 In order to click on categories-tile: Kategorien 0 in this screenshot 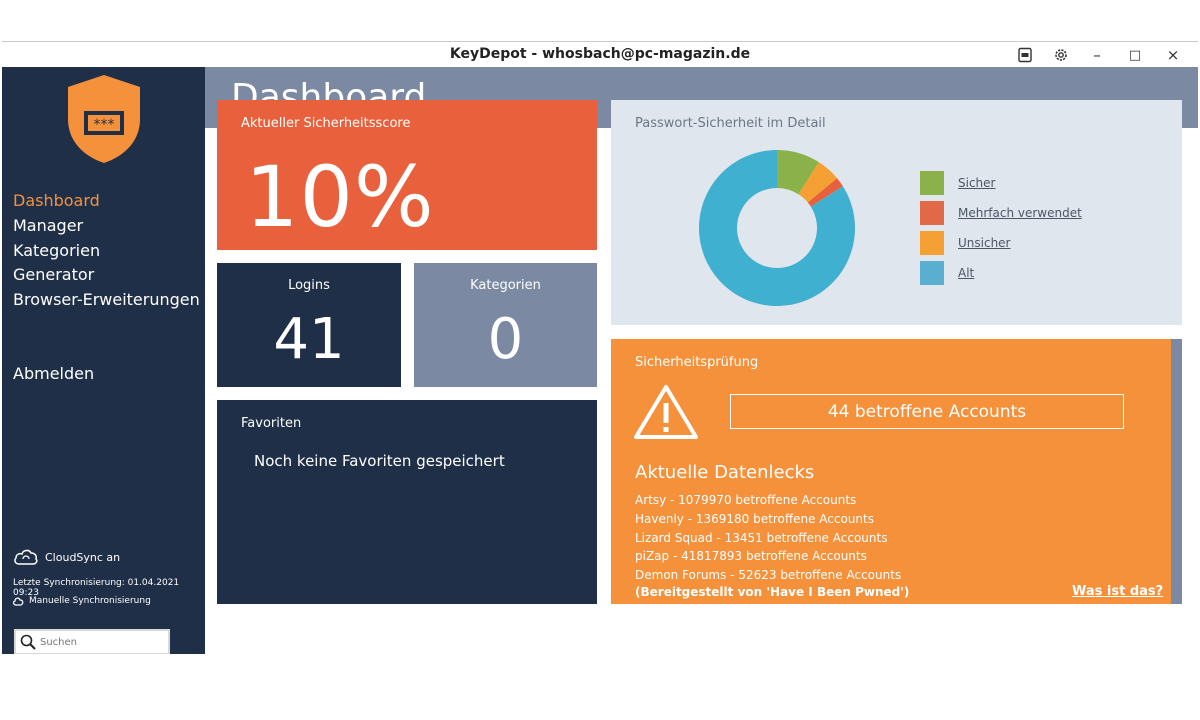, I will do `click(505, 325)`.